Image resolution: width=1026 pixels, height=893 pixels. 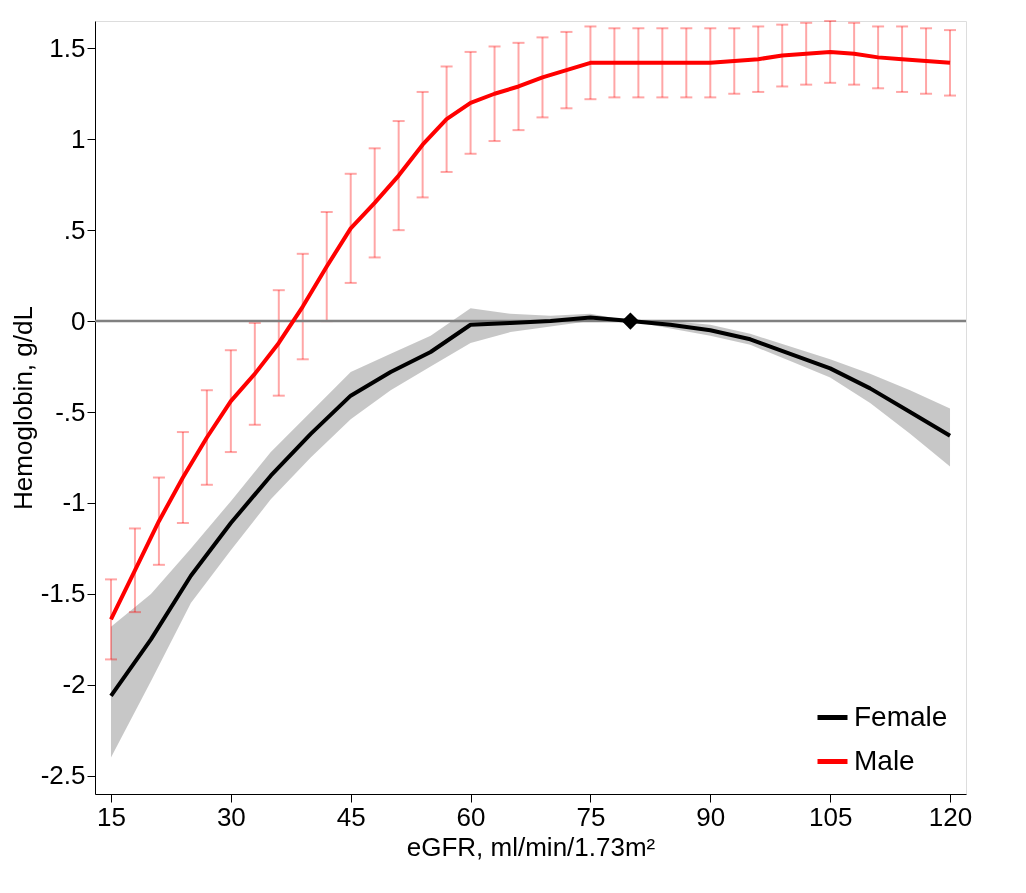 What do you see at coordinates (950, 816) in the screenshot?
I see `x-tick-label: 120` at bounding box center [950, 816].